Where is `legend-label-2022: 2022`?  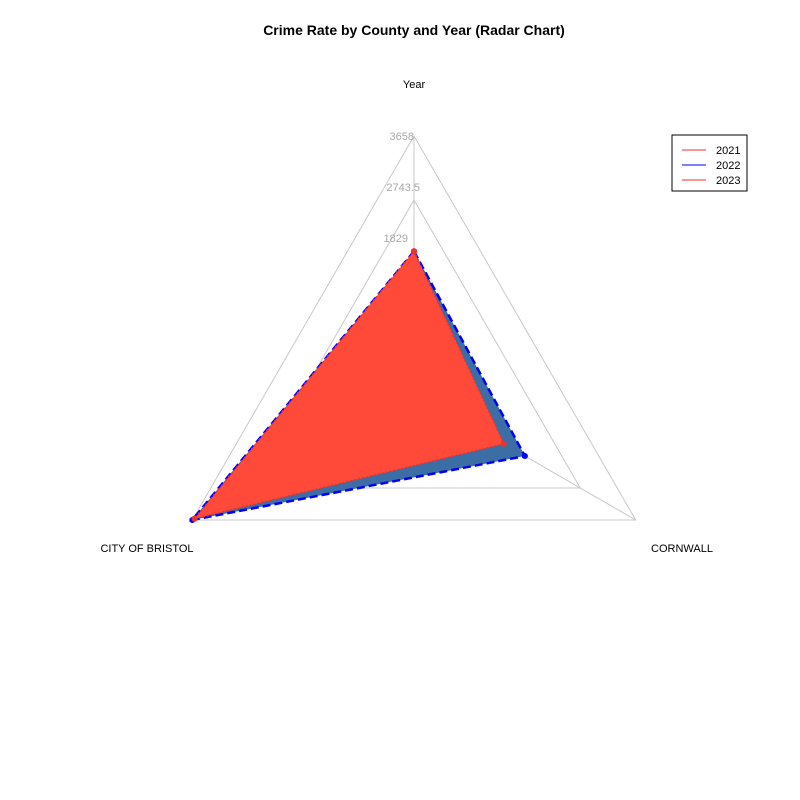 legend-label-2022: 2022 is located at coordinates (728, 166).